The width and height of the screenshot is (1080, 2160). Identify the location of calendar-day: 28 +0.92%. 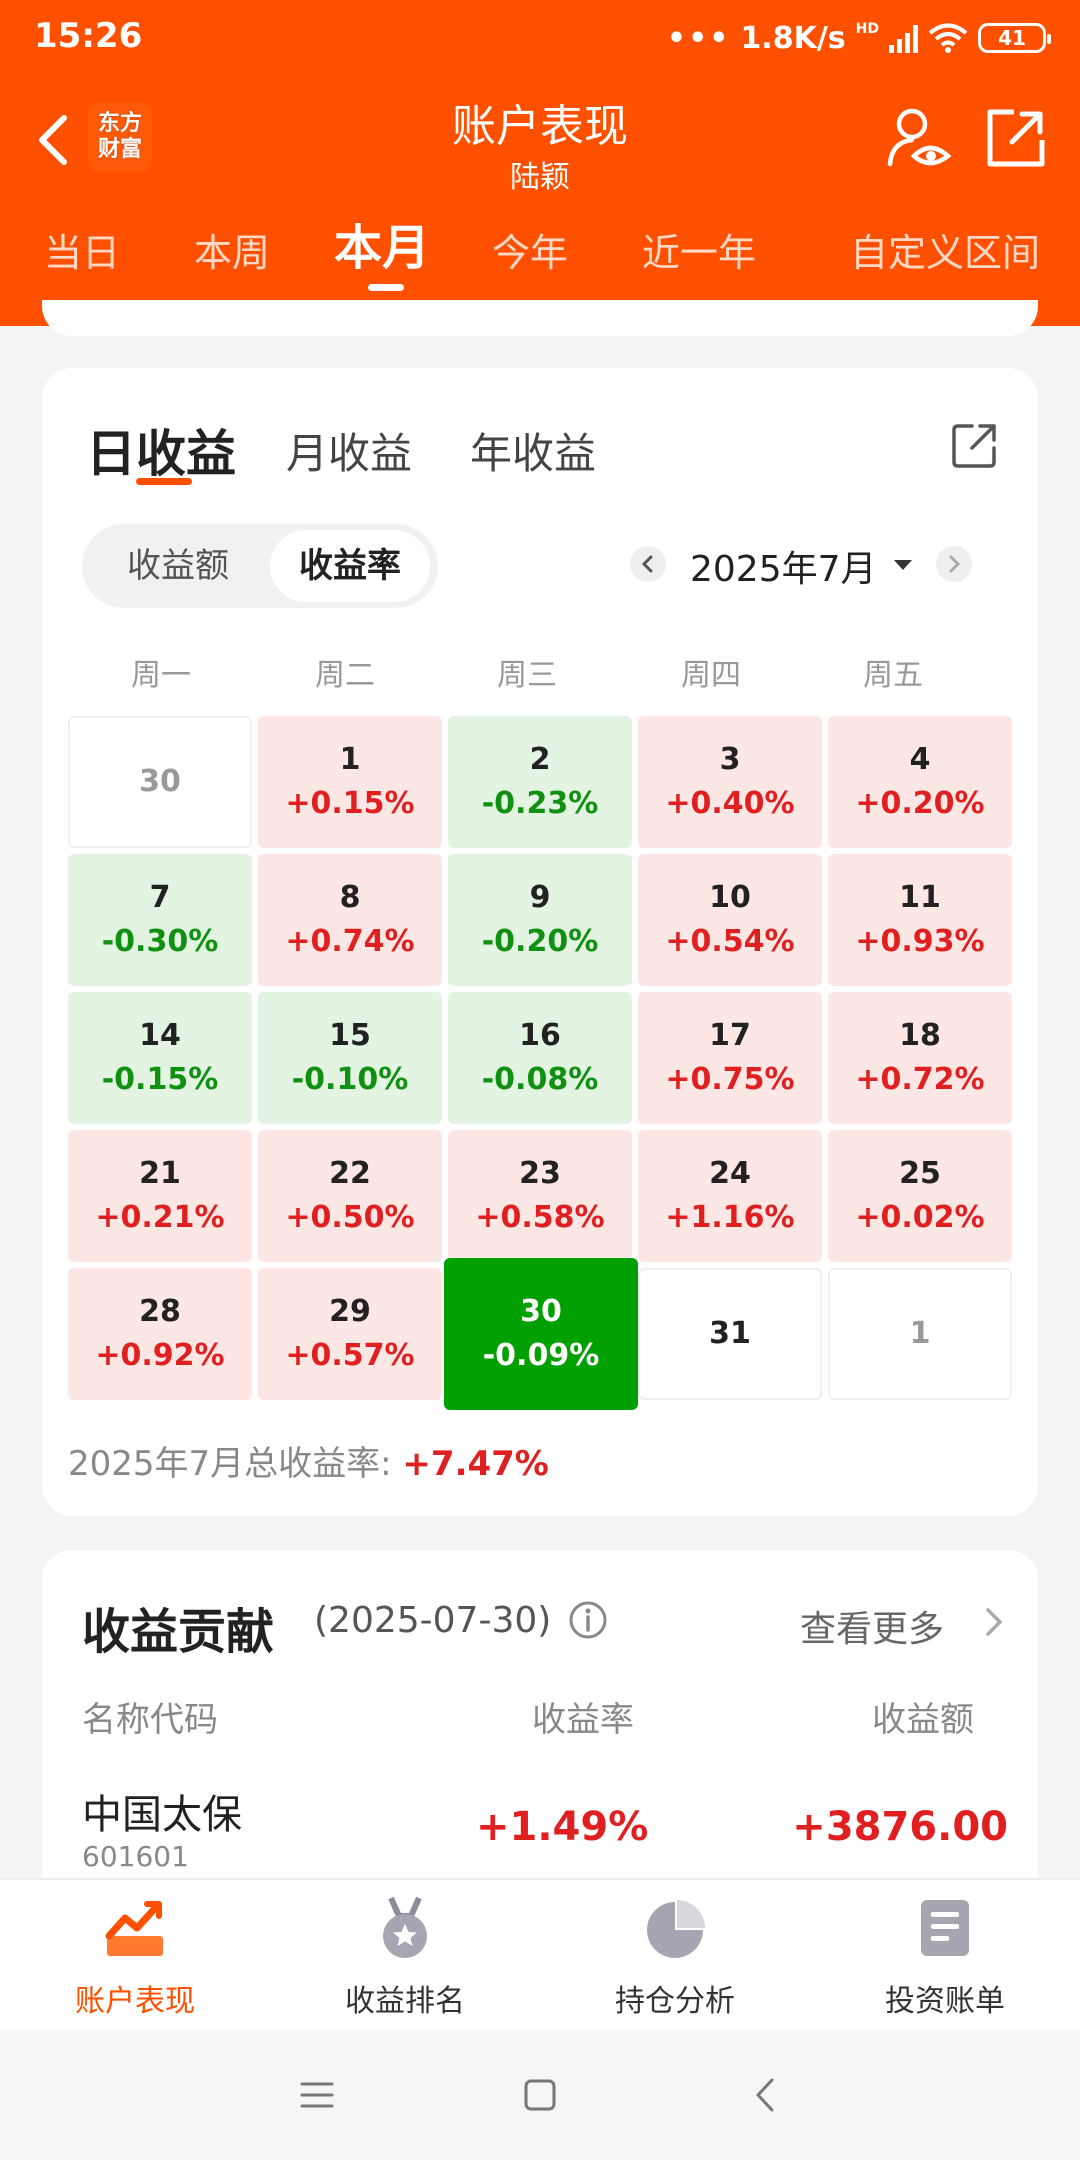
(160, 1334).